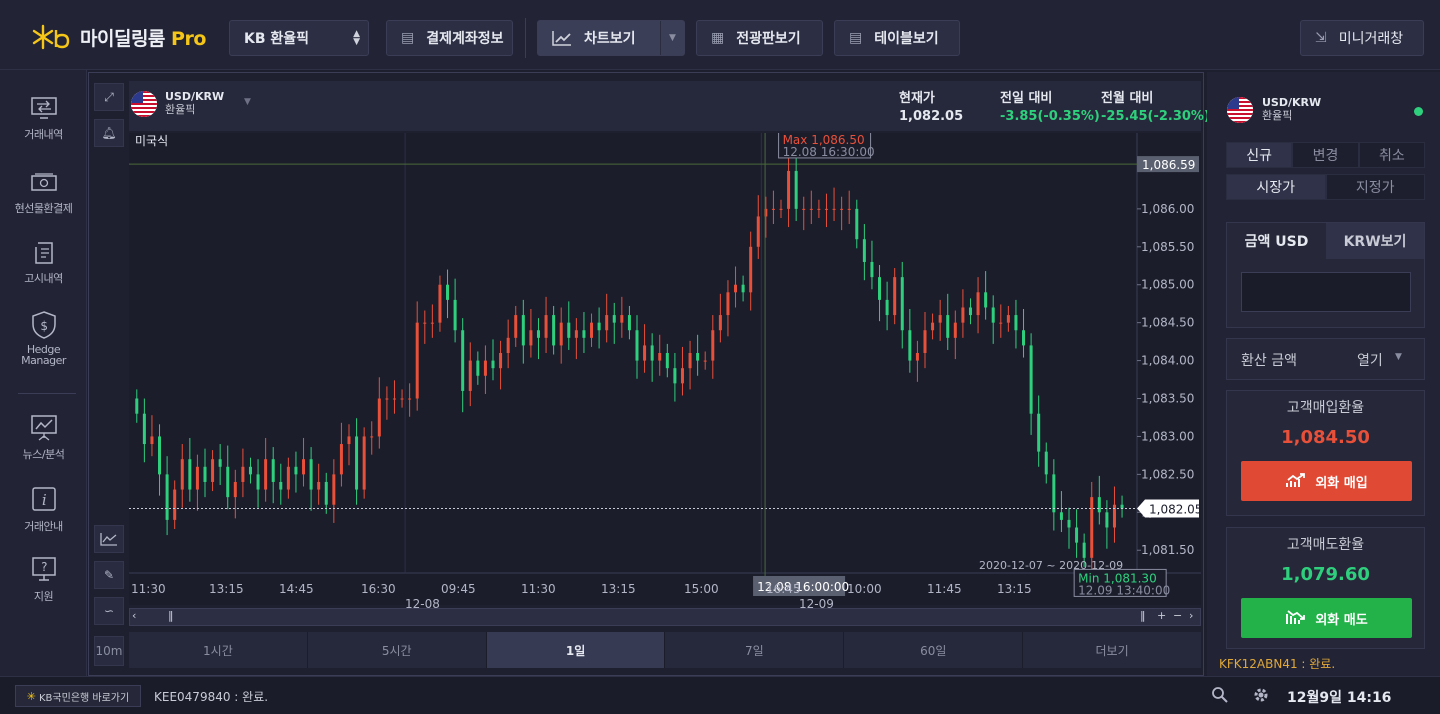 Image resolution: width=1440 pixels, height=714 pixels. What do you see at coordinates (247, 102) in the screenshot?
I see `pair-dropdown-icon: ▼` at bounding box center [247, 102].